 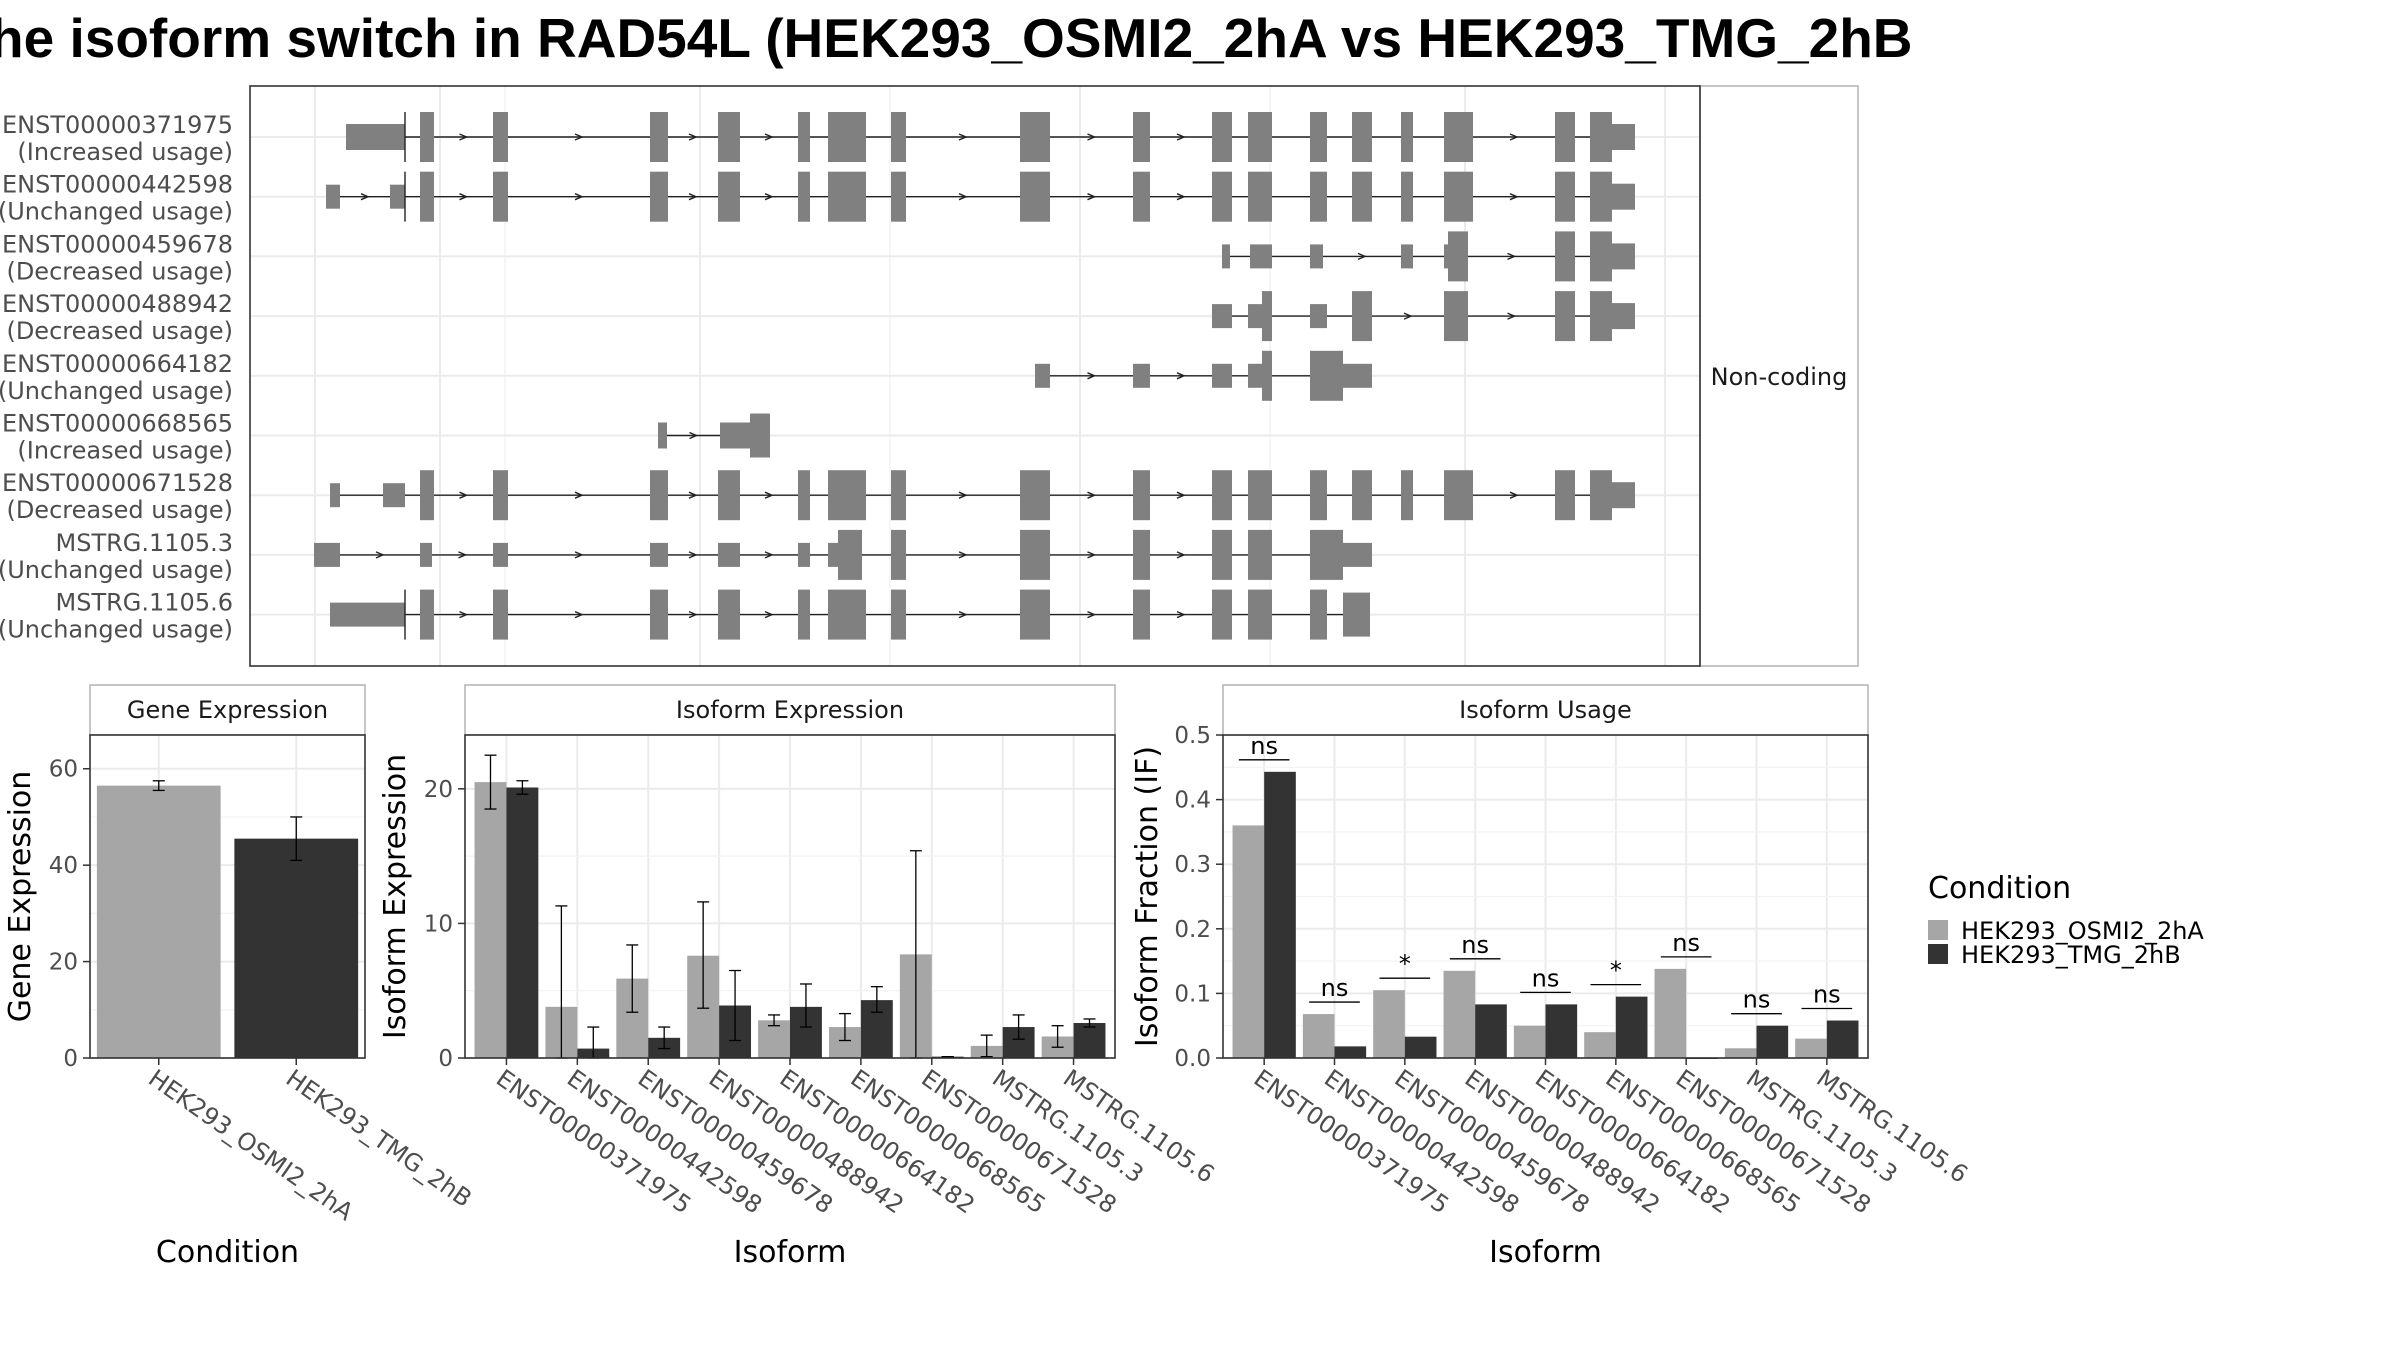 I want to click on bar-ENST00000488942-HEK293_OSMI2_2hA, so click(x=1459, y=1014).